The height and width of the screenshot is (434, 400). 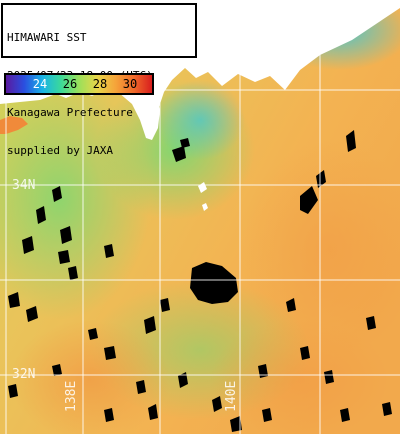 What do you see at coordinates (24, 374) in the screenshot?
I see `lat-label-32n: 32N` at bounding box center [24, 374].